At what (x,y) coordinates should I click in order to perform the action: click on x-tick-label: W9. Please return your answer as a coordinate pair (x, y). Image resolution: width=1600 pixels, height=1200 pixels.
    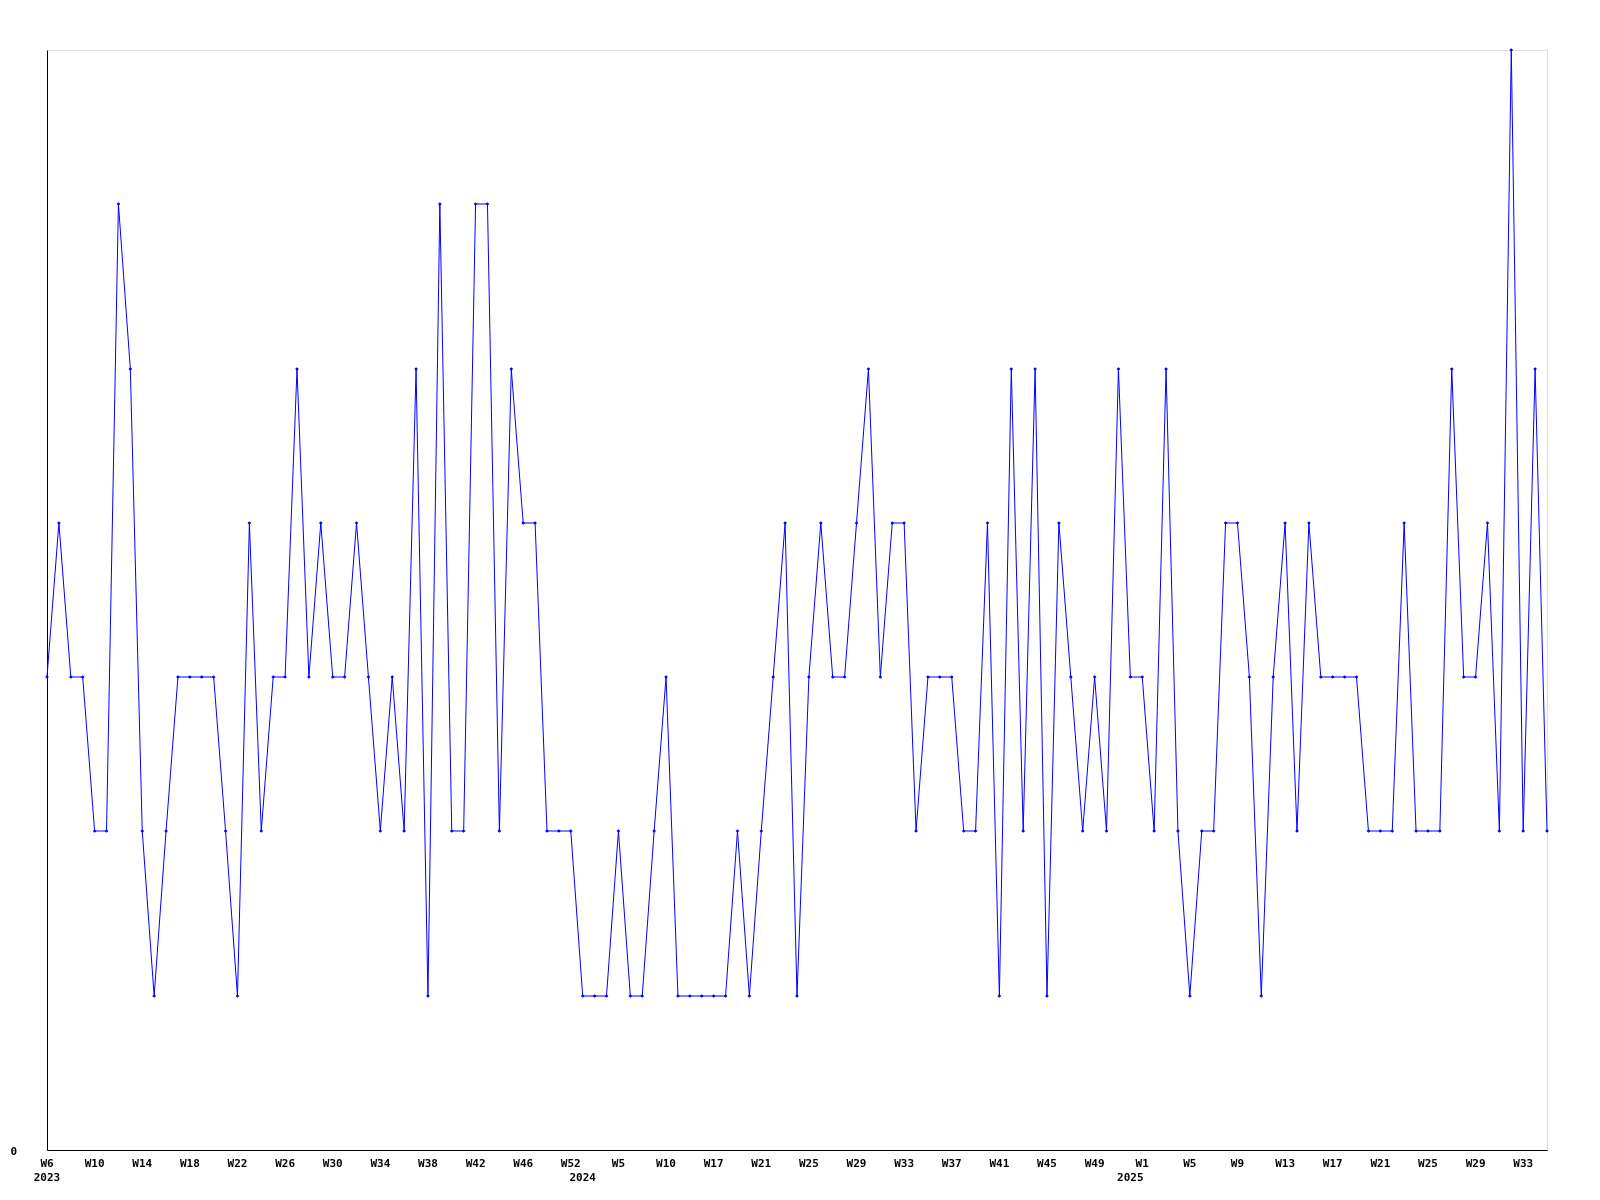
    Looking at the image, I should click on (1237, 1163).